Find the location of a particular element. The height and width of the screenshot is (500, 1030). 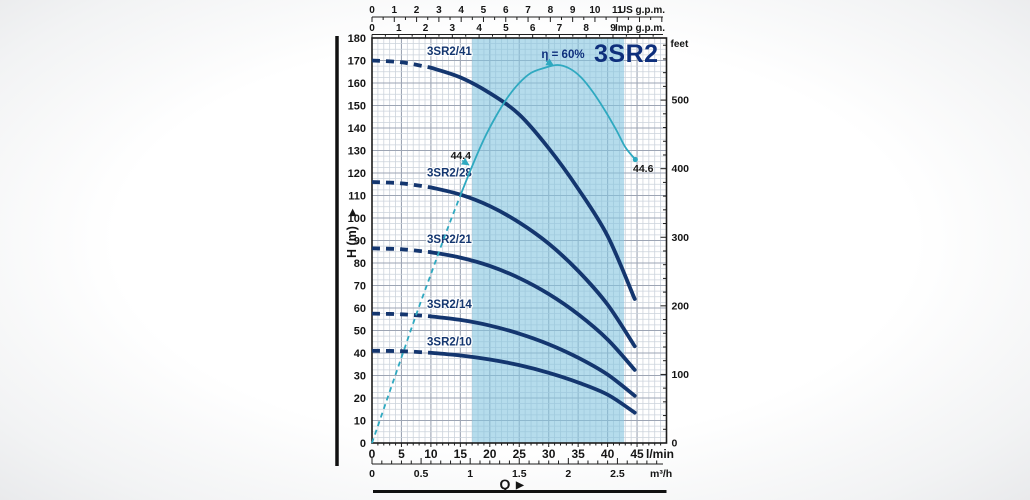

h-axis-arrow-icon: ▶ is located at coordinates (352, 212).